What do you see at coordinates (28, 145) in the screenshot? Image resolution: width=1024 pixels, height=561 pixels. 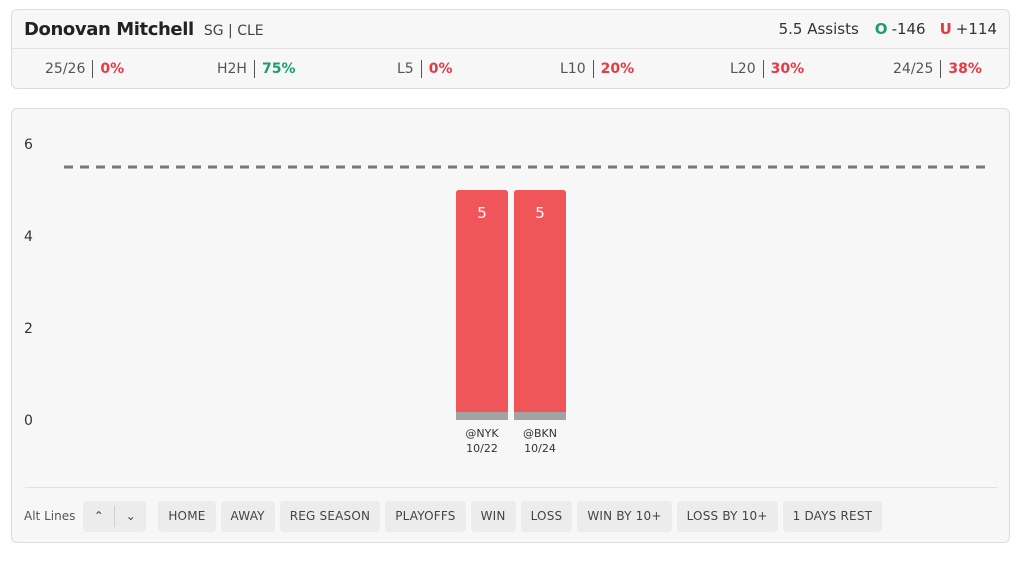 I see `y-tick-label: 6` at bounding box center [28, 145].